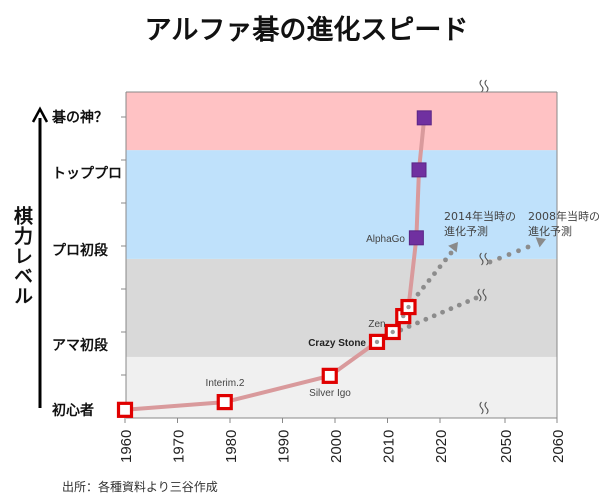  What do you see at coordinates (80, 118) in the screenshot?
I see `level-label: 碁の神？` at bounding box center [80, 118].